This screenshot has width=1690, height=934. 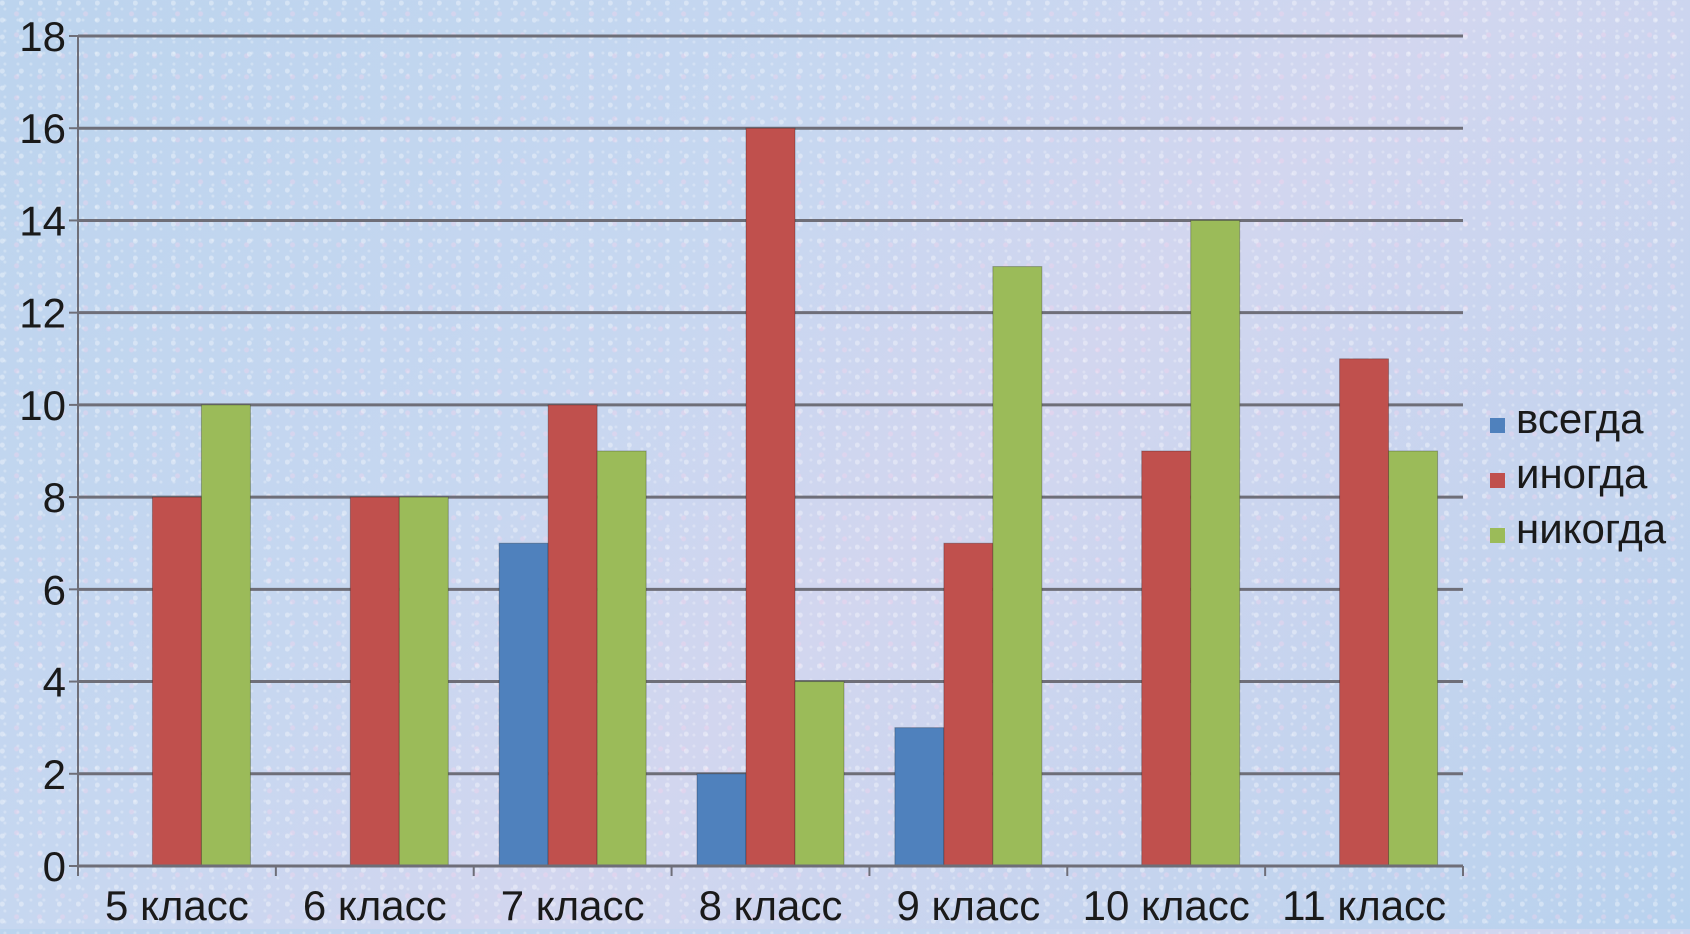 I want to click on y-tick-label: 0, so click(x=54, y=866).